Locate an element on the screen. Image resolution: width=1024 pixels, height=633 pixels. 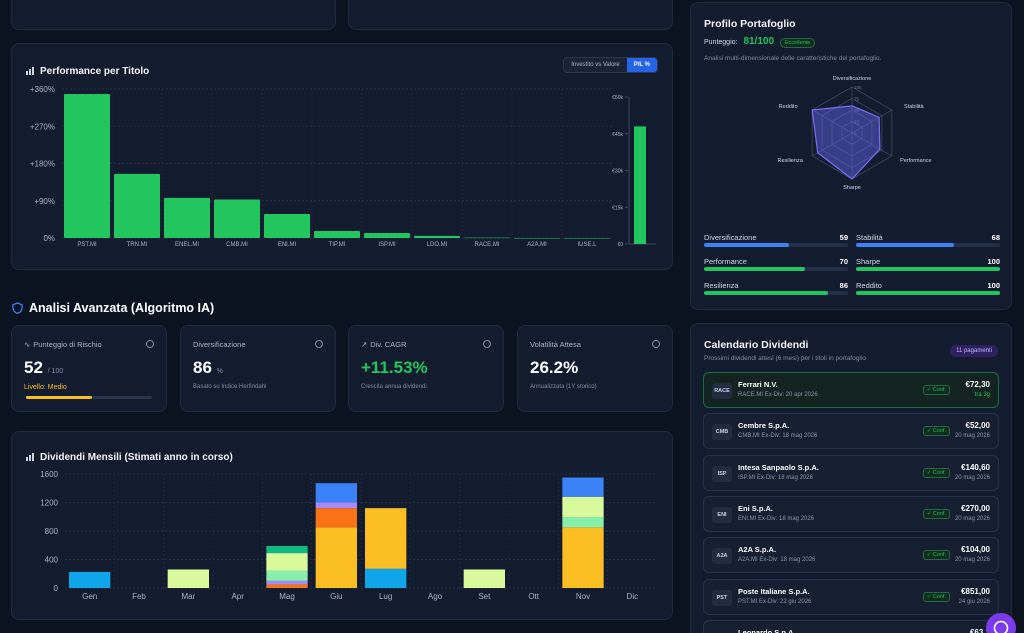
score-label: Punteggio: is located at coordinates (721, 42).